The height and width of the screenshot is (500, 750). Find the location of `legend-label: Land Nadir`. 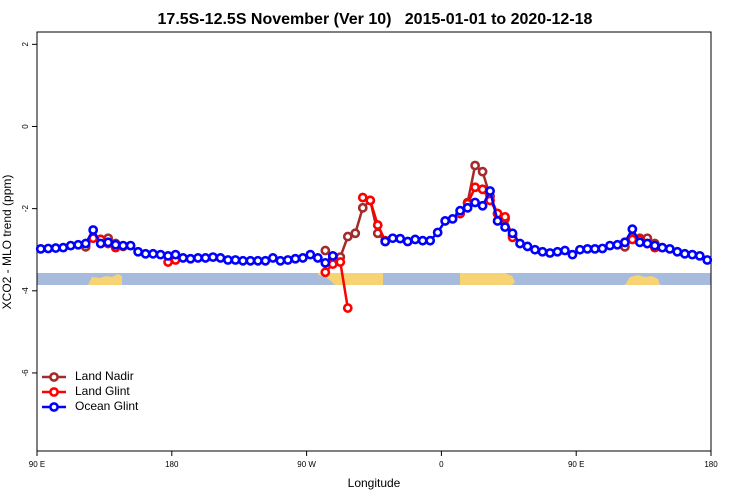

legend-label: Land Nadir is located at coordinates (104, 376).